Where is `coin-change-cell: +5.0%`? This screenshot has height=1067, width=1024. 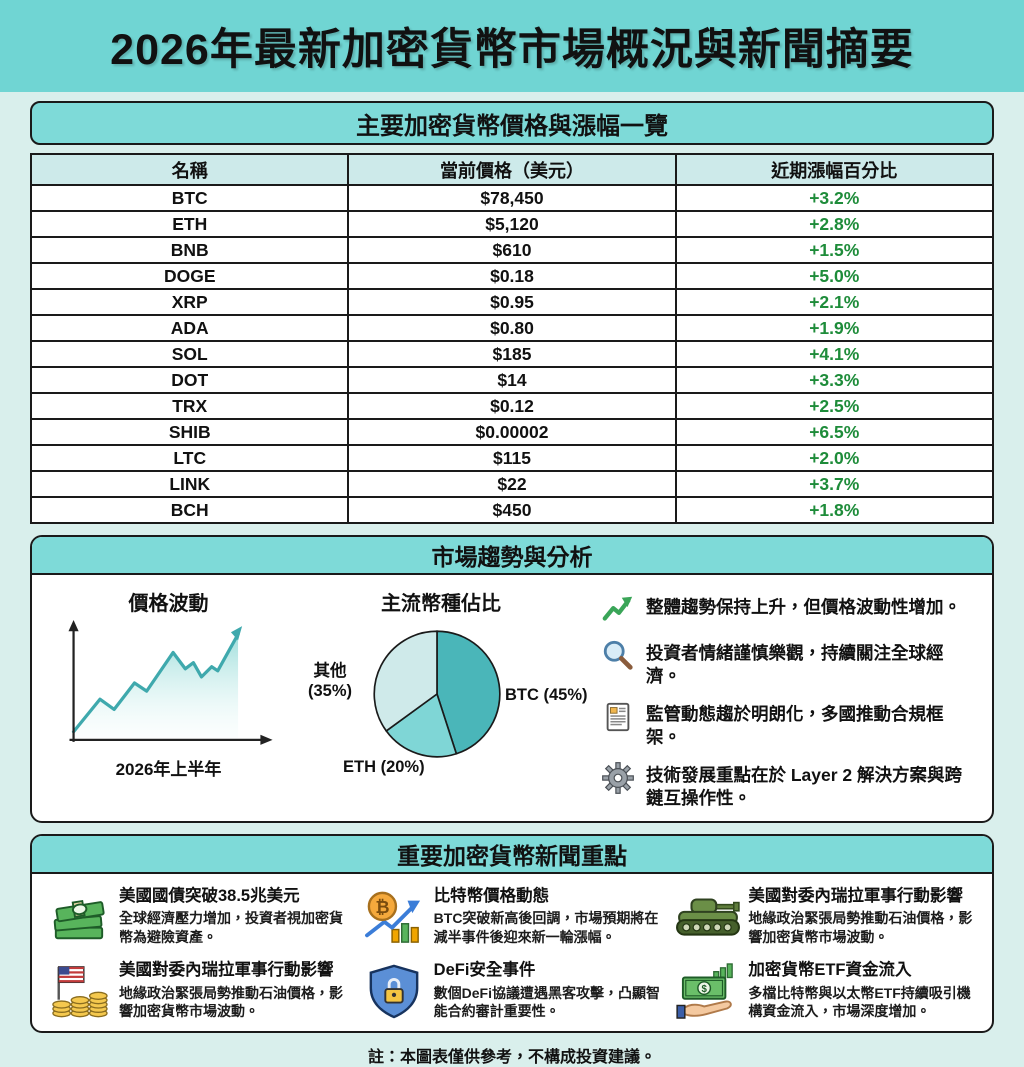 coin-change-cell: +5.0% is located at coordinates (834, 276).